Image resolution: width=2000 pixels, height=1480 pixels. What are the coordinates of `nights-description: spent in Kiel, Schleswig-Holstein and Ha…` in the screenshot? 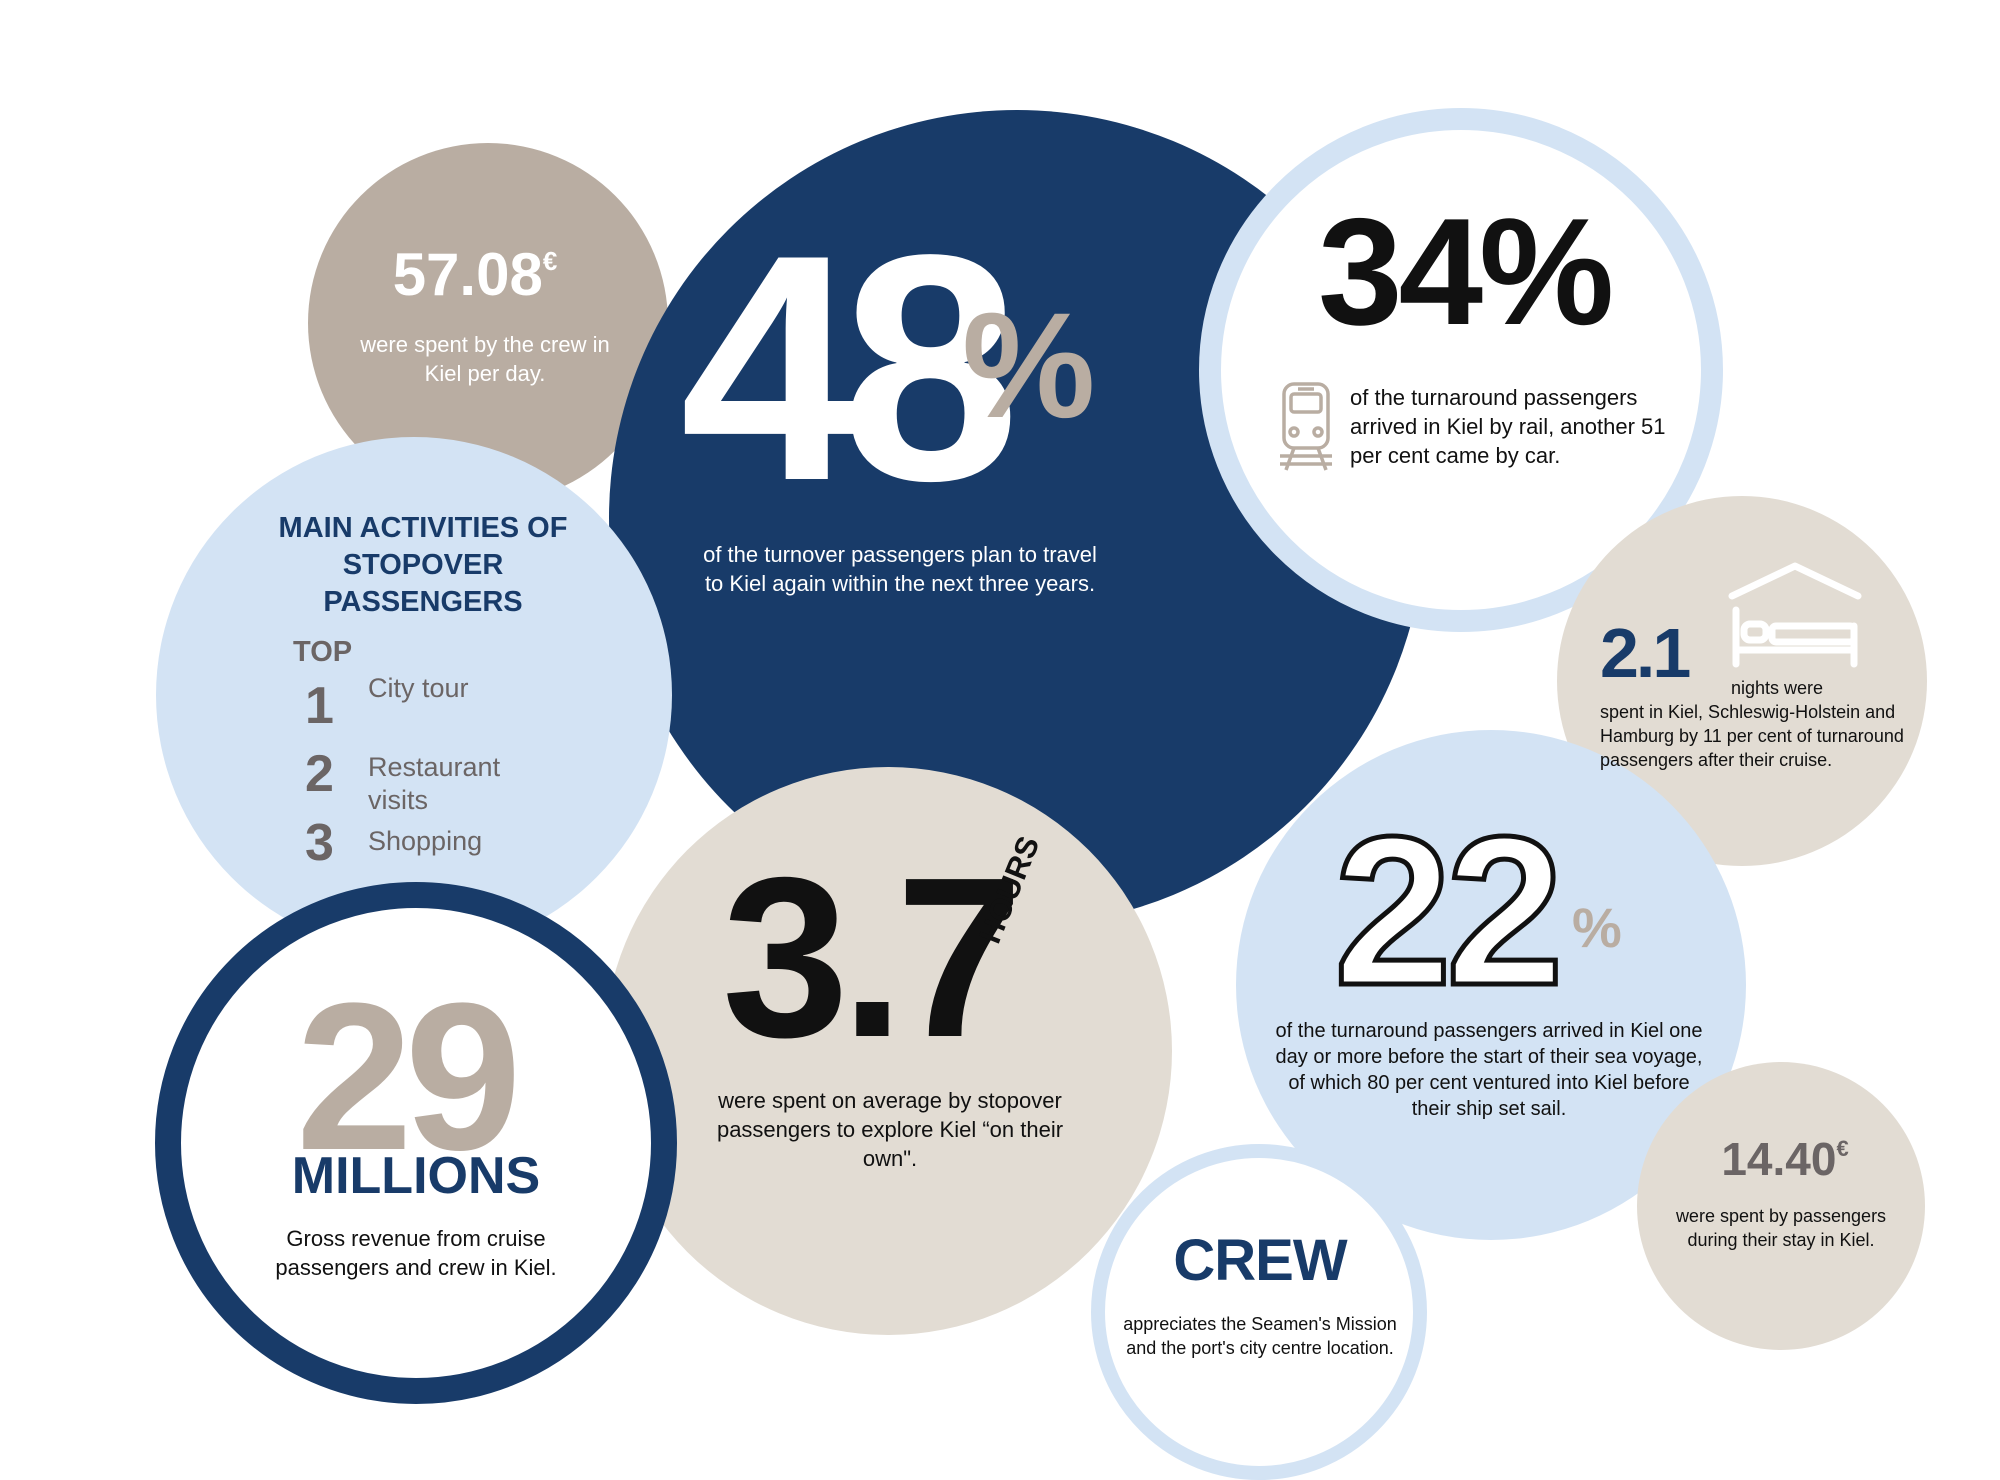 It's located at (1752, 736).